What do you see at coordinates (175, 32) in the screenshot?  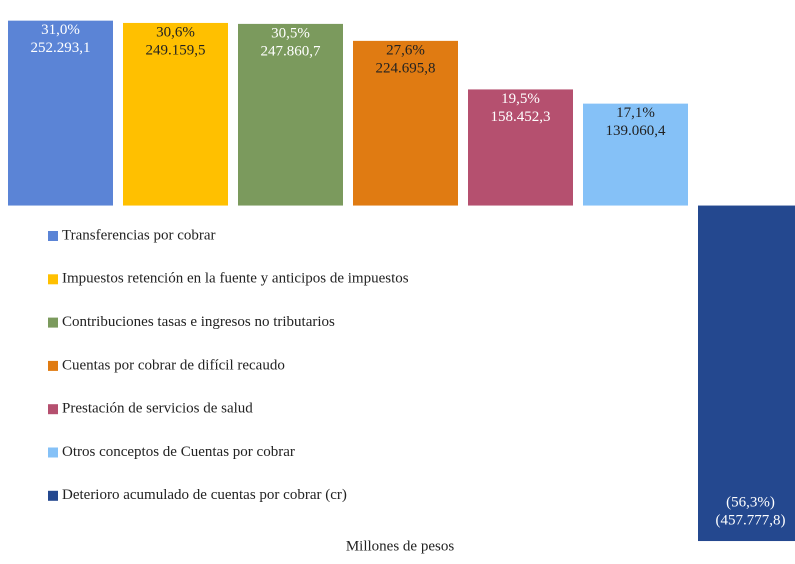 I see `share-label: 30,6%` at bounding box center [175, 32].